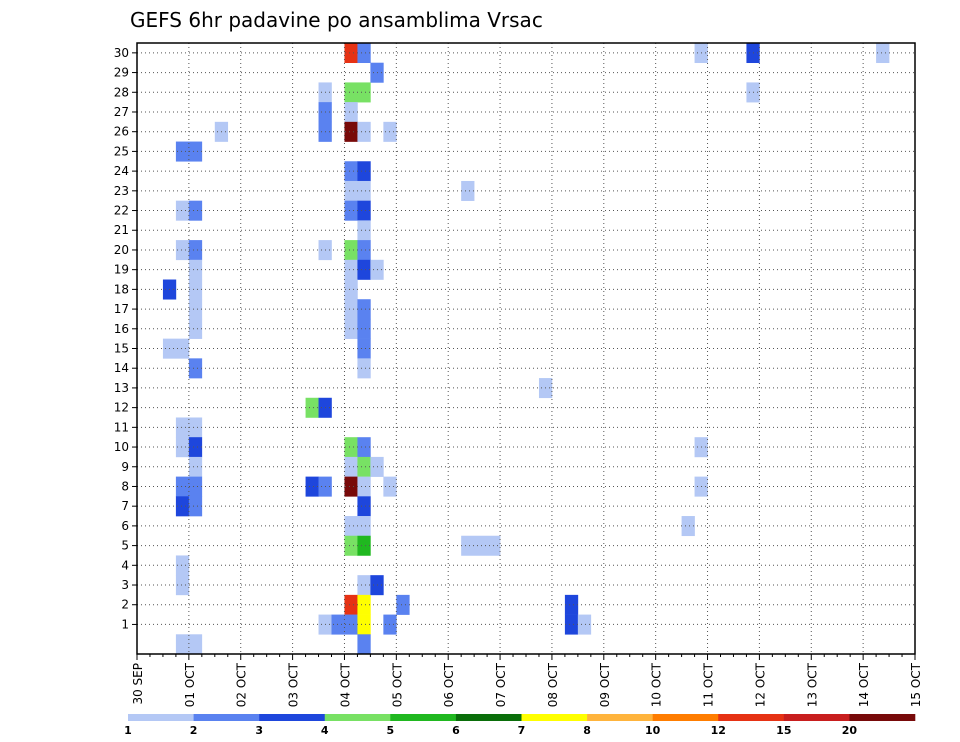 This screenshot has width=960, height=742. What do you see at coordinates (190, 684) in the screenshot?
I see `x-tick-label: 01 OCT` at bounding box center [190, 684].